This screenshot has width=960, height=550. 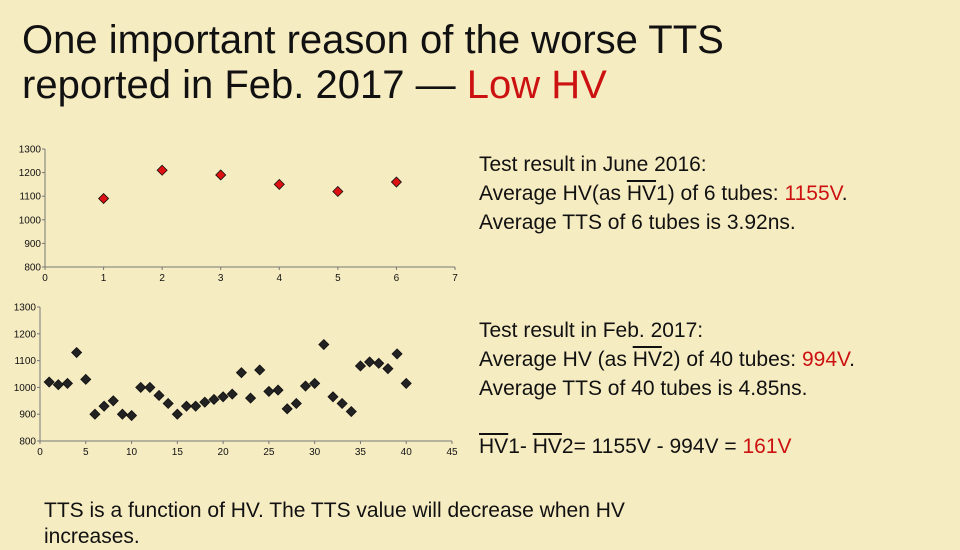 I want to click on x-tick-label: 10, so click(x=132, y=452).